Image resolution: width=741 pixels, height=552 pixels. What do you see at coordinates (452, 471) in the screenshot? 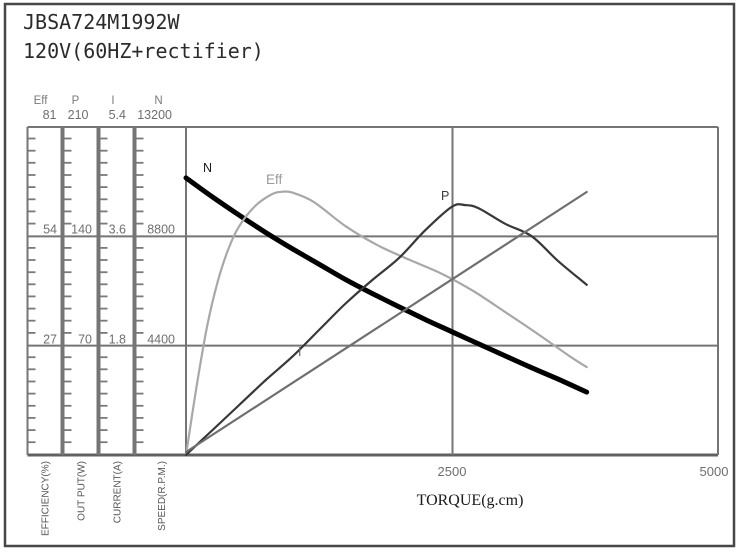
I see `x-tick-2500: 2500` at bounding box center [452, 471].